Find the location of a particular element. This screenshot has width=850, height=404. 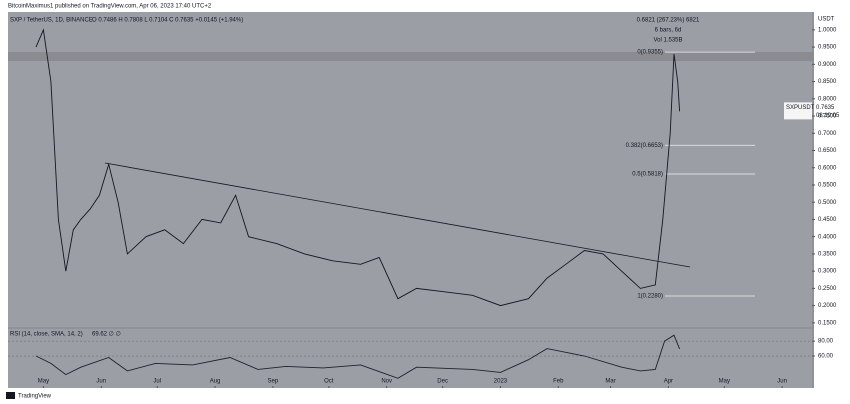

measure-text: Vol 1.535B is located at coordinates (667, 41).